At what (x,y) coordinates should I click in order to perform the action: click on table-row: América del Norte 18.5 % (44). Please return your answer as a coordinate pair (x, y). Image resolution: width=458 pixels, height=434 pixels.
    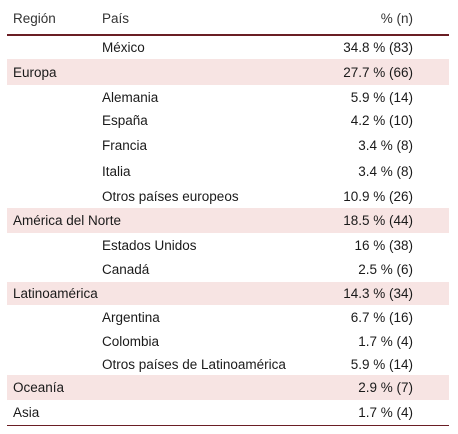
    Looking at the image, I should click on (228, 220).